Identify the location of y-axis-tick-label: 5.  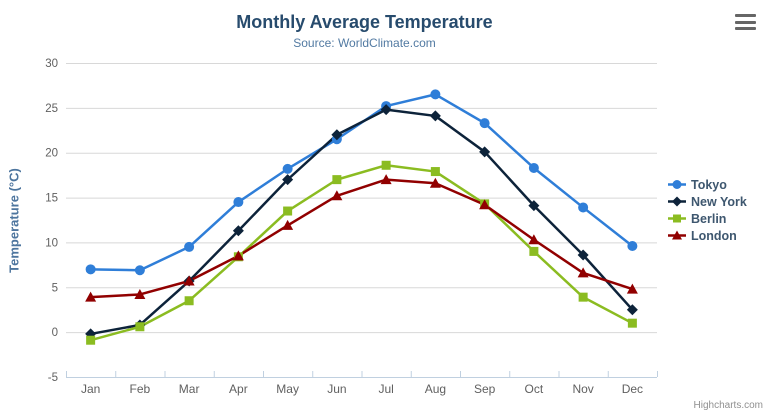
(55, 288).